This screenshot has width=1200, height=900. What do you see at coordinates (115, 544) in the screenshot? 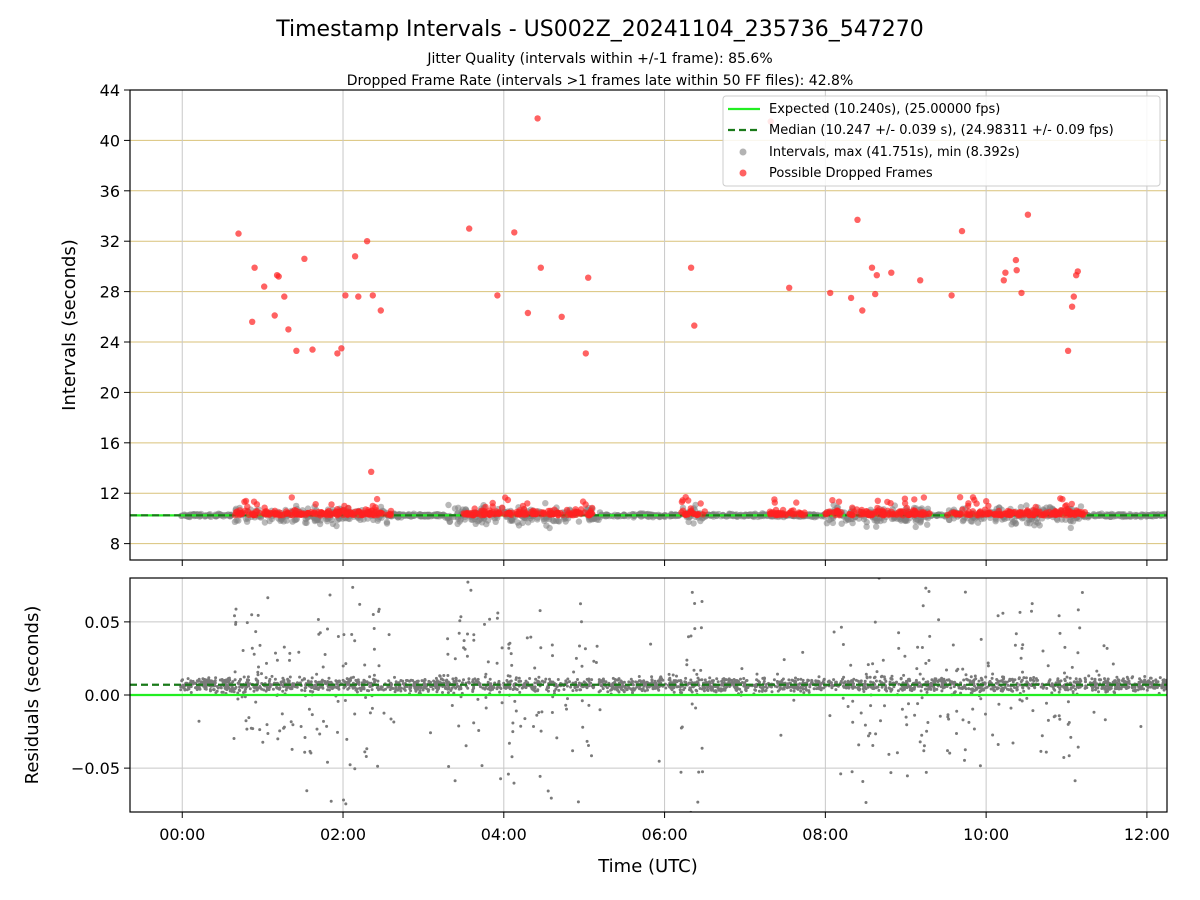
I see `intervals-y-tick-label: 8` at bounding box center [115, 544].